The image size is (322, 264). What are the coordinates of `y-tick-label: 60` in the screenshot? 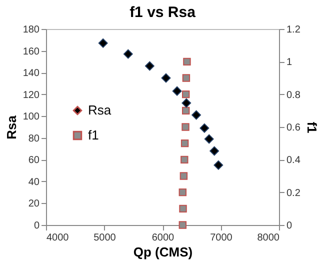 It's located at (34, 160).